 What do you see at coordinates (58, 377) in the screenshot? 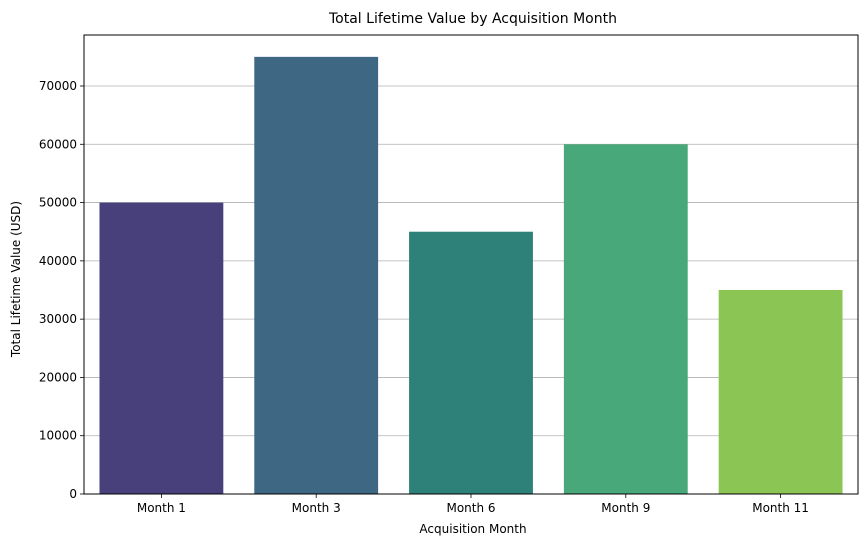
I see `y-tick-label: 20000` at bounding box center [58, 377].